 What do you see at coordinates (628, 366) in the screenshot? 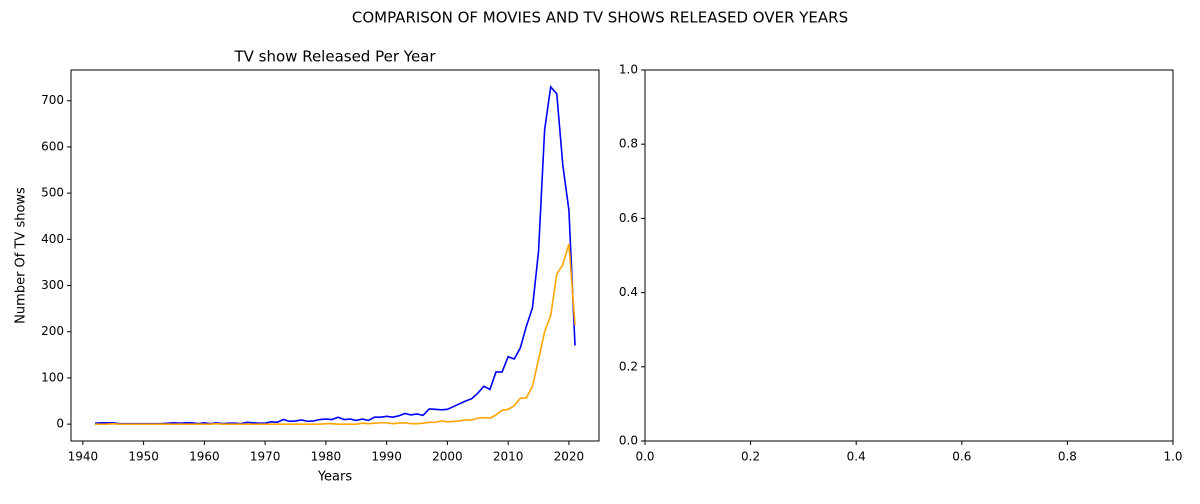
I see `y-tick-label: 0.2` at bounding box center [628, 366].